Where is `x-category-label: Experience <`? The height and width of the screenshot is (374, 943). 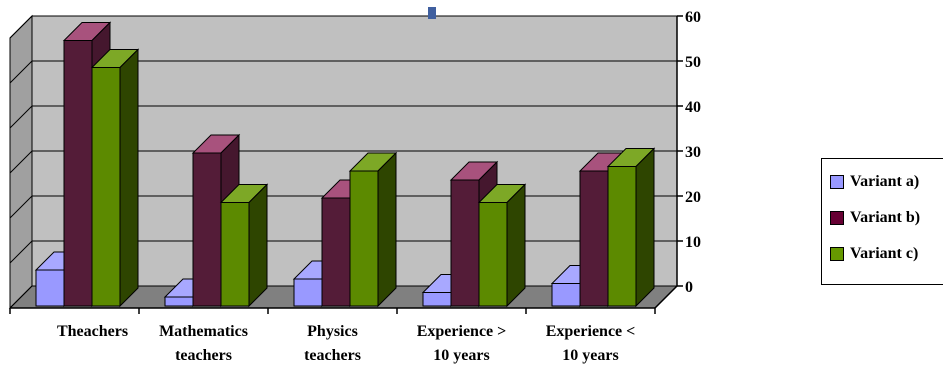
x-category-label: Experience < is located at coordinates (591, 331).